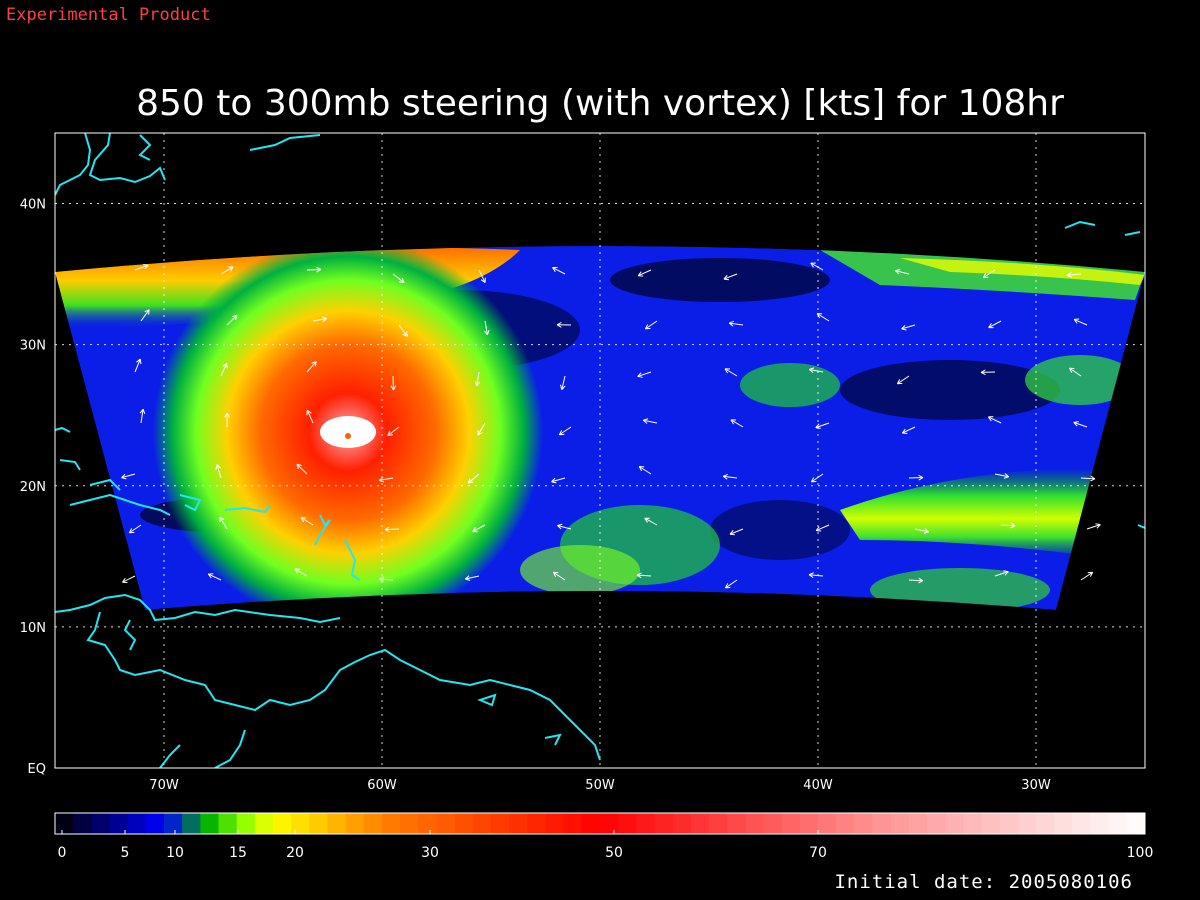 The height and width of the screenshot is (900, 1200). I want to click on lon-tick-label: 60W, so click(382, 785).